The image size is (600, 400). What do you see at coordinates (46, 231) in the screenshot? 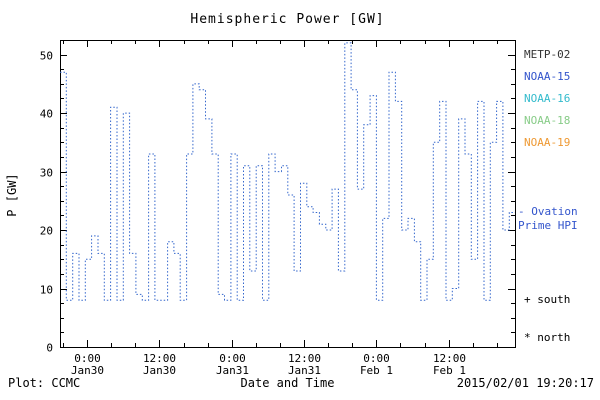
I see `y-tick-label: 20` at bounding box center [46, 231].